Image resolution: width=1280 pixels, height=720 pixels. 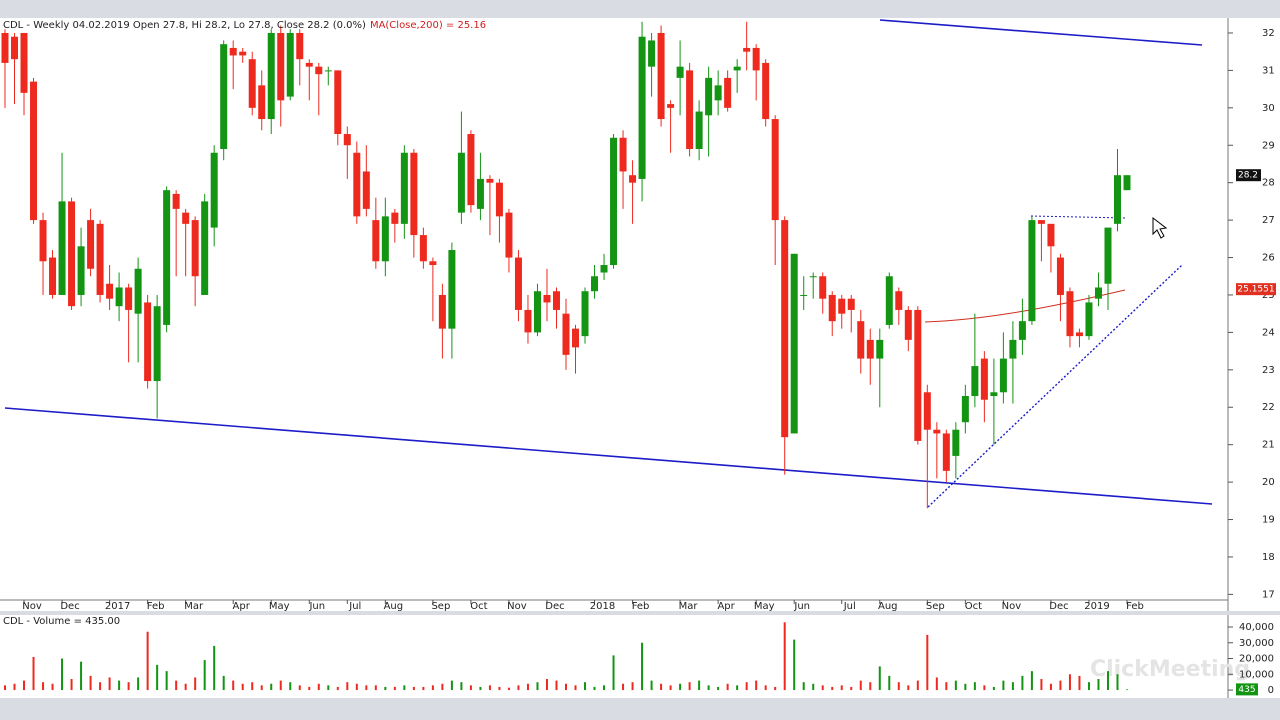 What do you see at coordinates (888, 606) in the screenshot?
I see `x-tick-label: Aug` at bounding box center [888, 606].